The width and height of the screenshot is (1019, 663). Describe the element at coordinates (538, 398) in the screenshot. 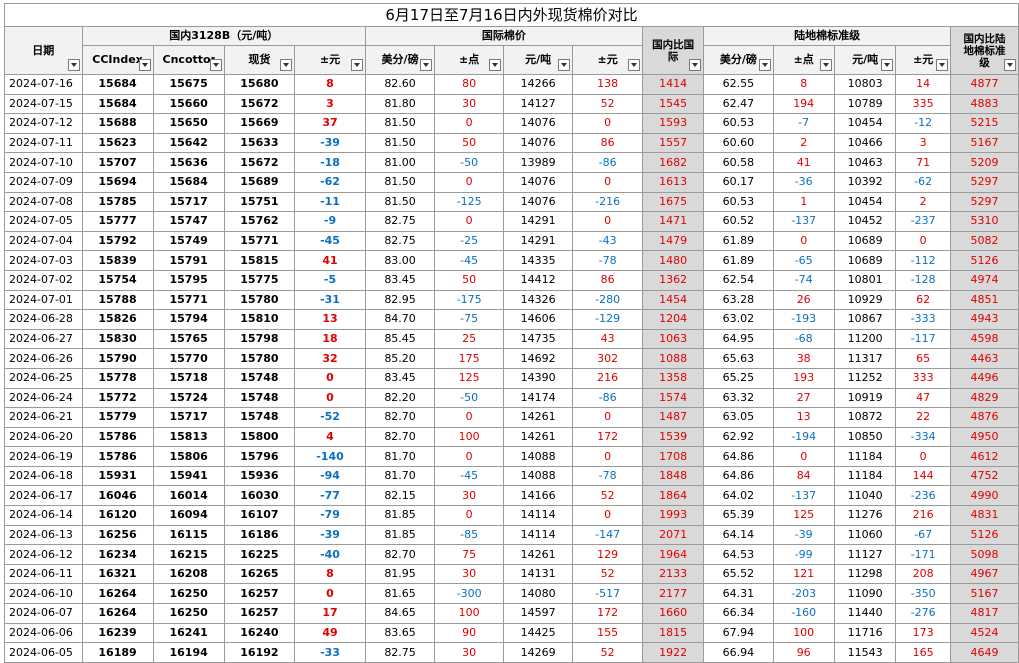

I see `cell-yuan-ton: 14174` at that location.